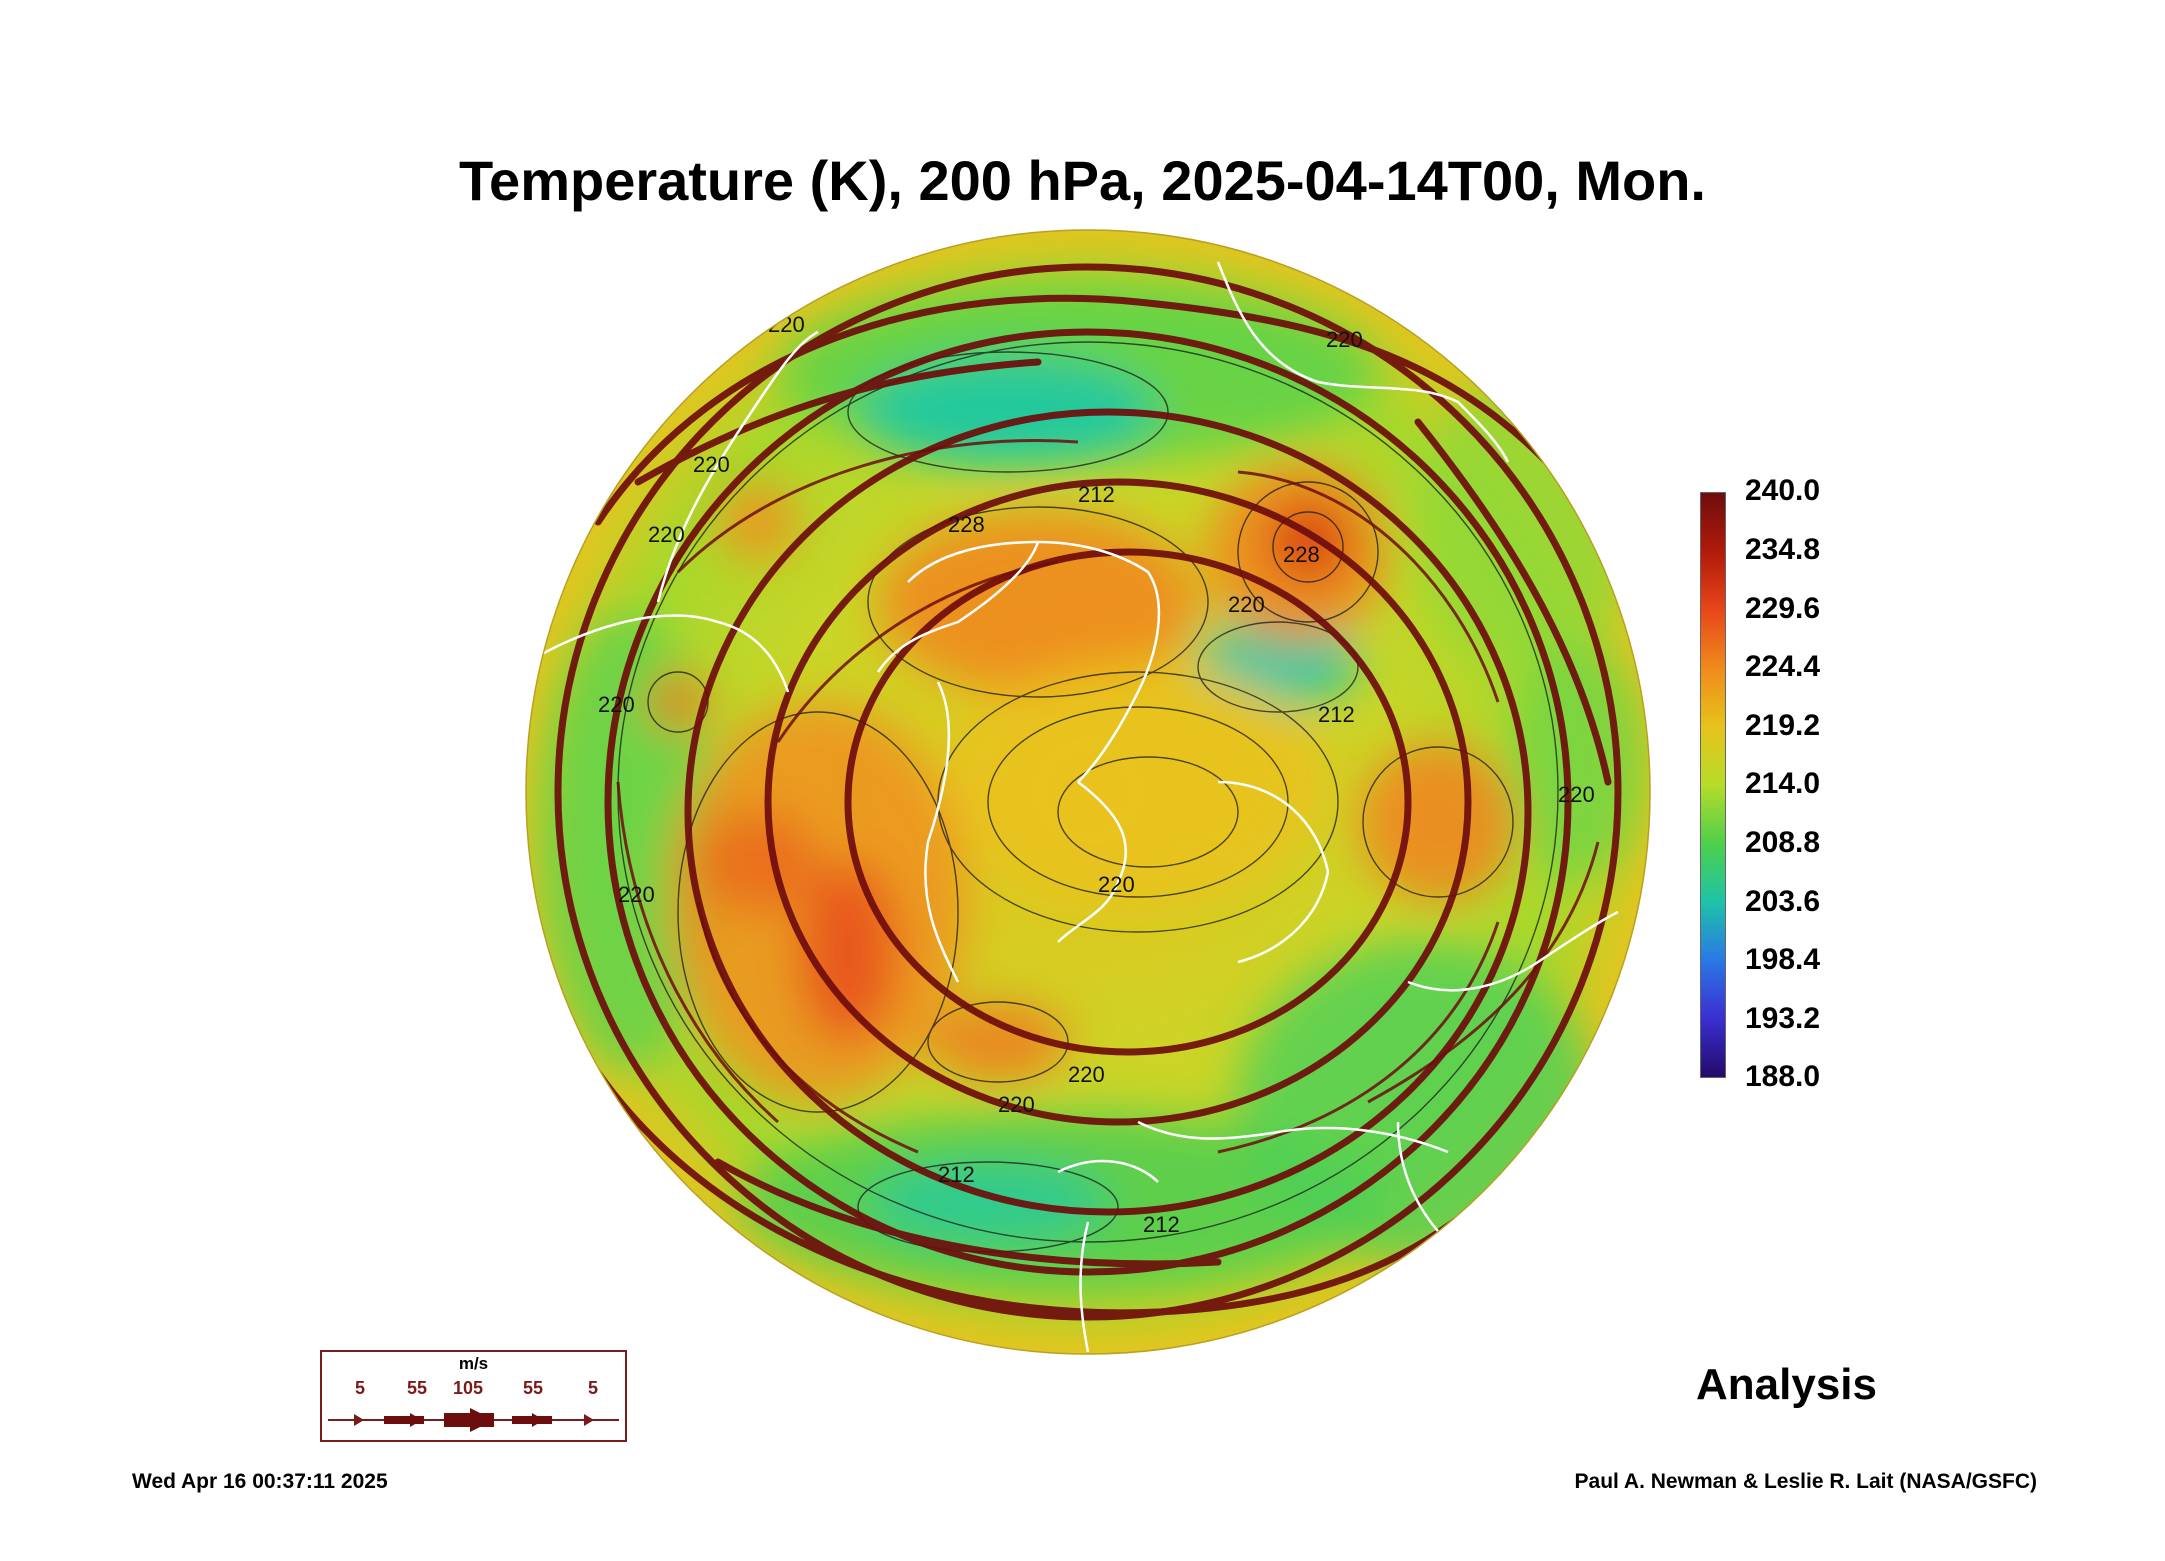  I want to click on colorbar-label: 229.6, so click(1783, 608).